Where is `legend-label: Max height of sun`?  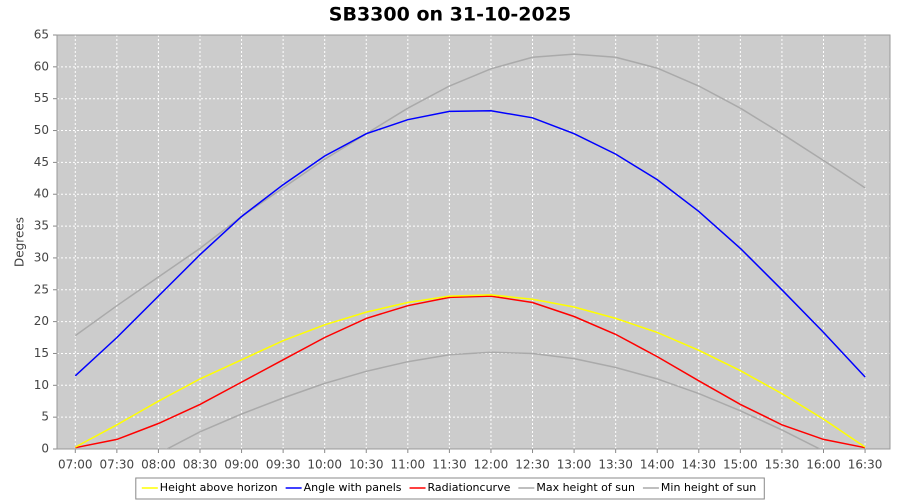
legend-label: Max height of sun is located at coordinates (585, 487).